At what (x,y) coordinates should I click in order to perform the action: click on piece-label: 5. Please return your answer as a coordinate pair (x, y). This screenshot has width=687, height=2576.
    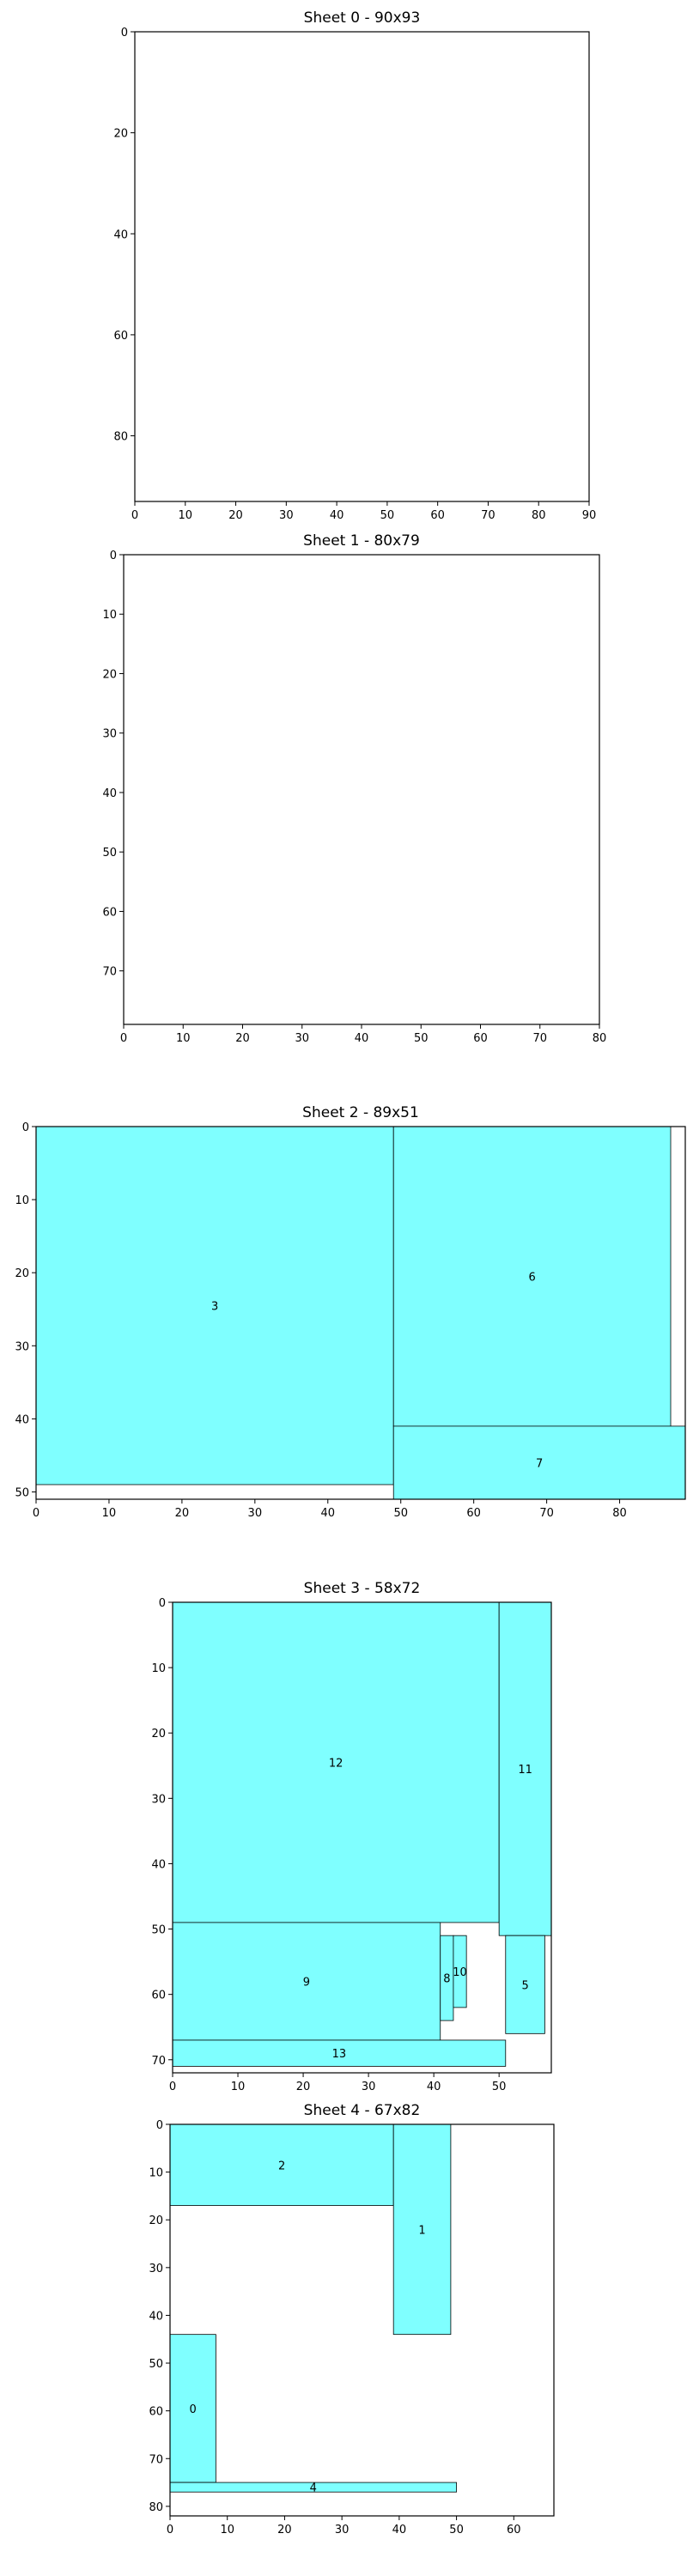
    Looking at the image, I should click on (524, 1985).